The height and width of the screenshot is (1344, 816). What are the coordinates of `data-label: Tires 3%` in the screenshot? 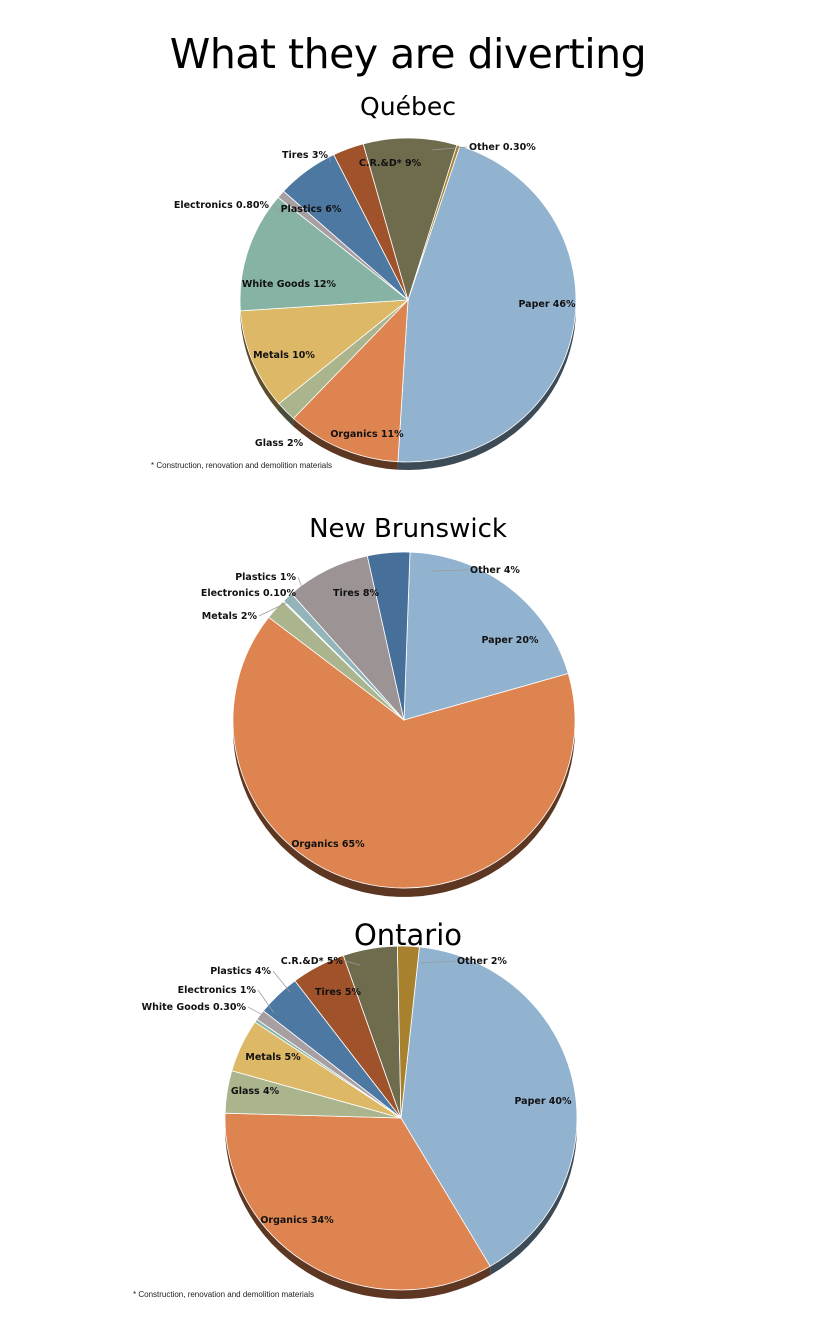 It's located at (305, 155).